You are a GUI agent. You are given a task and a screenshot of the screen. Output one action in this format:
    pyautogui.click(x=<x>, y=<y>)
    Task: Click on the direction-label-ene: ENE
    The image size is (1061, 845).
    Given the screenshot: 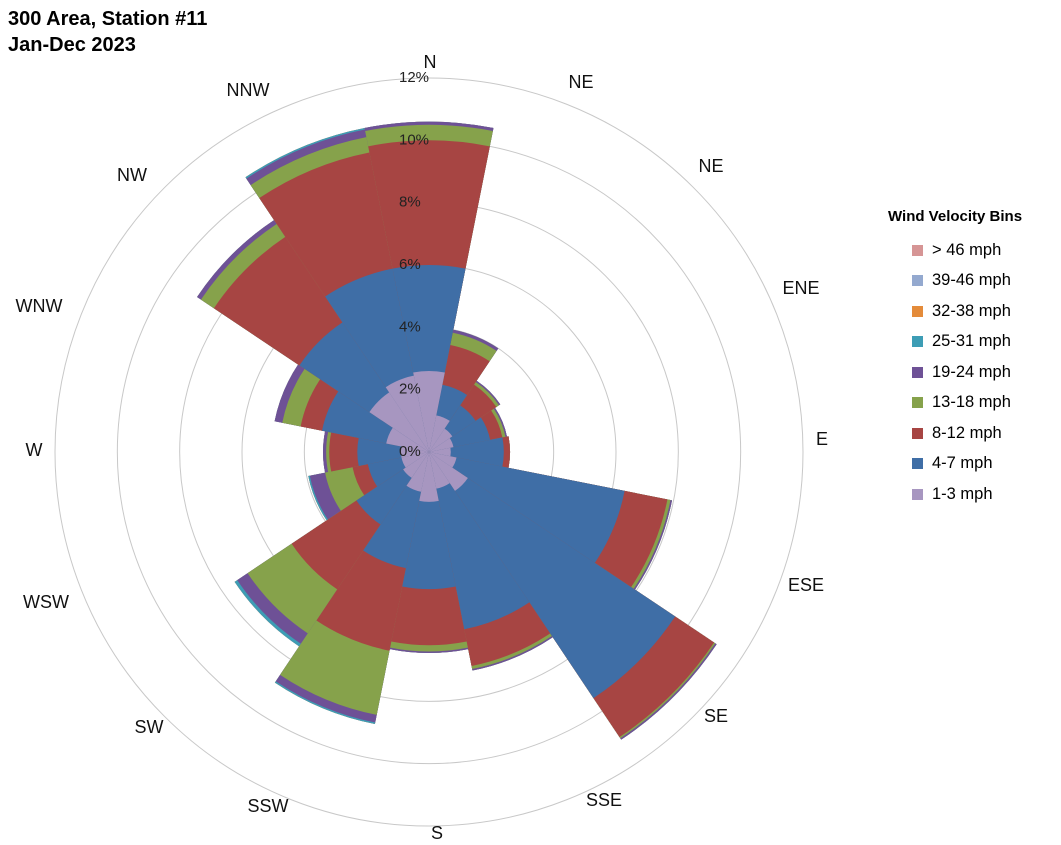 What is the action you would take?
    pyautogui.click(x=800, y=288)
    